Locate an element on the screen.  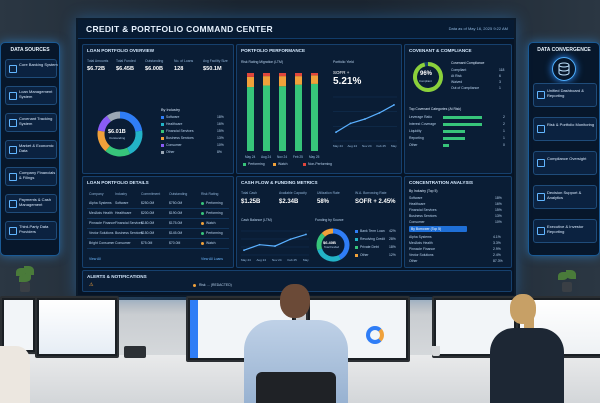
category-name: Interest Coverage is located at coordinates (422, 124).